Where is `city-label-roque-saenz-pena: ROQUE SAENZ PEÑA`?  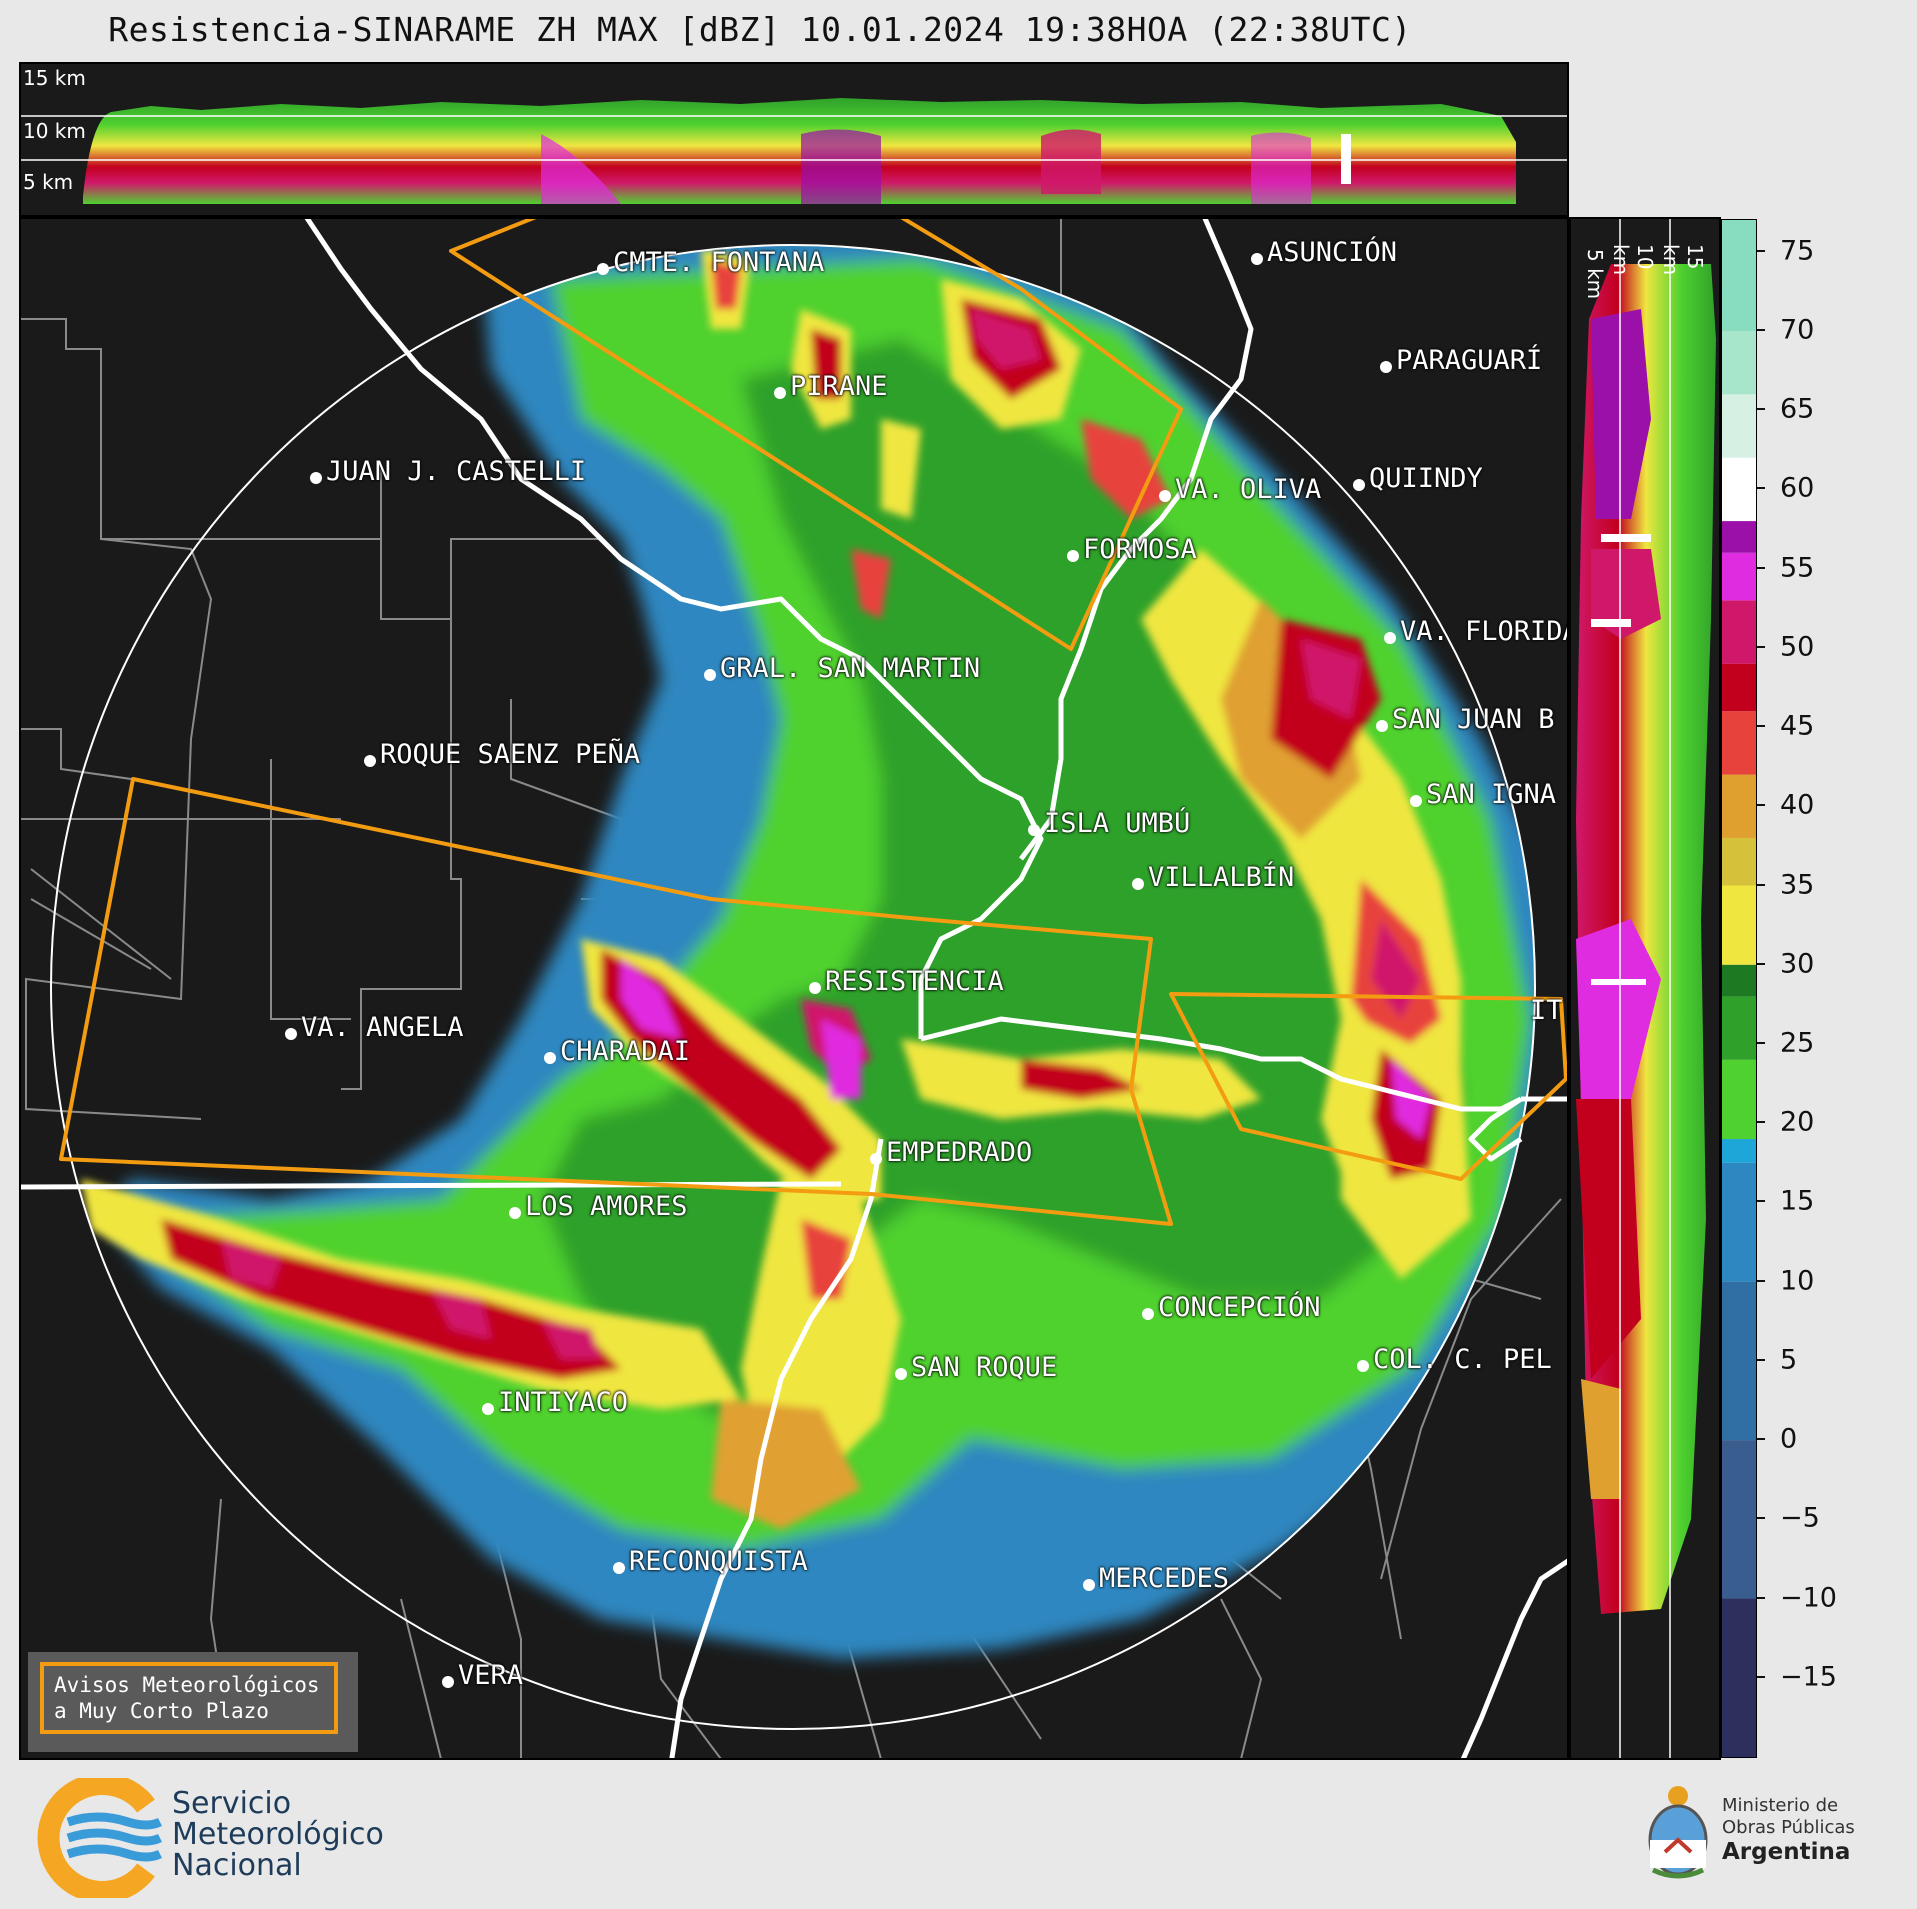 city-label-roque-saenz-pena: ROQUE SAENZ PEÑA is located at coordinates (510, 754).